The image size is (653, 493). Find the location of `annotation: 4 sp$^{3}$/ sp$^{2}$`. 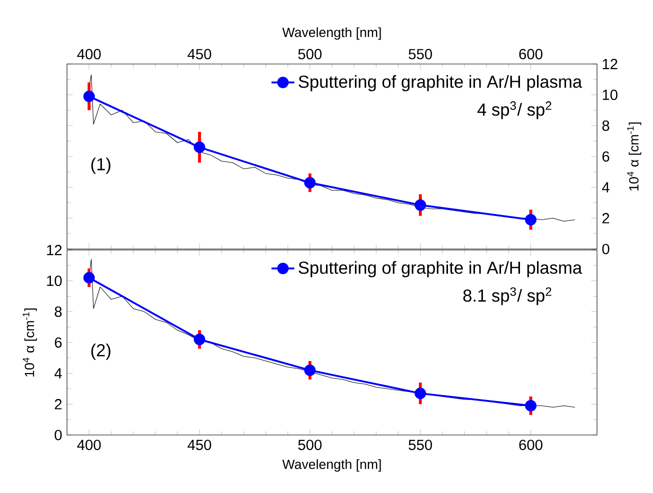

annotation: 4 sp$^{3}$/ sp$^{2}$ is located at coordinates (514, 110).